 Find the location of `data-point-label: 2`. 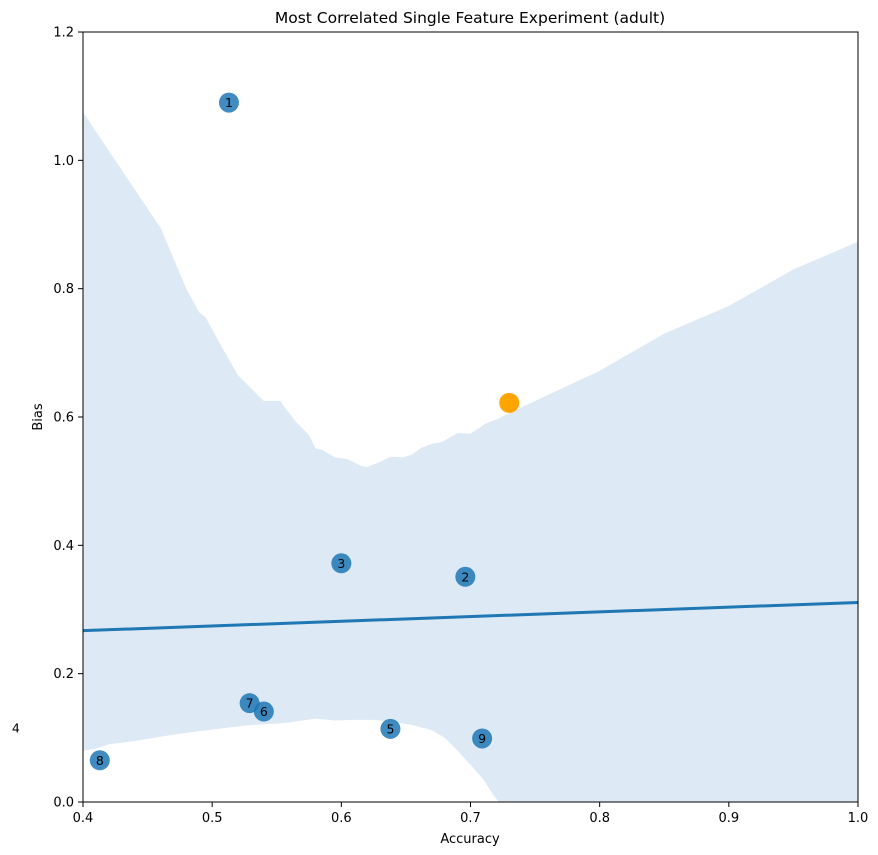

data-point-label: 2 is located at coordinates (465, 576).